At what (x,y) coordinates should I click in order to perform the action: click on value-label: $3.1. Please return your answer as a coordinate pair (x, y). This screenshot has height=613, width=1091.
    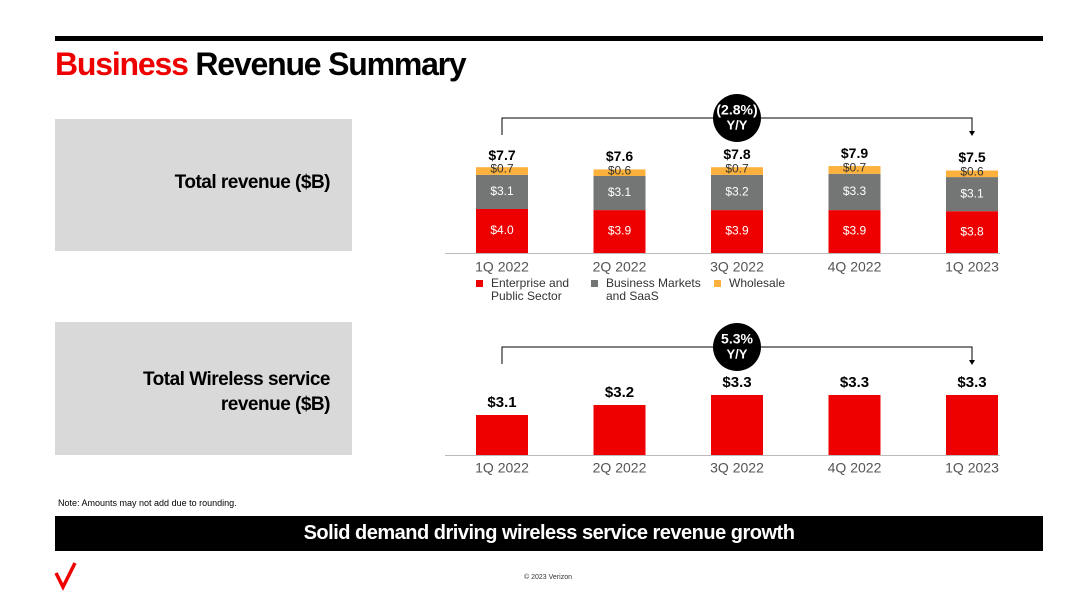
    Looking at the image, I should click on (501, 402).